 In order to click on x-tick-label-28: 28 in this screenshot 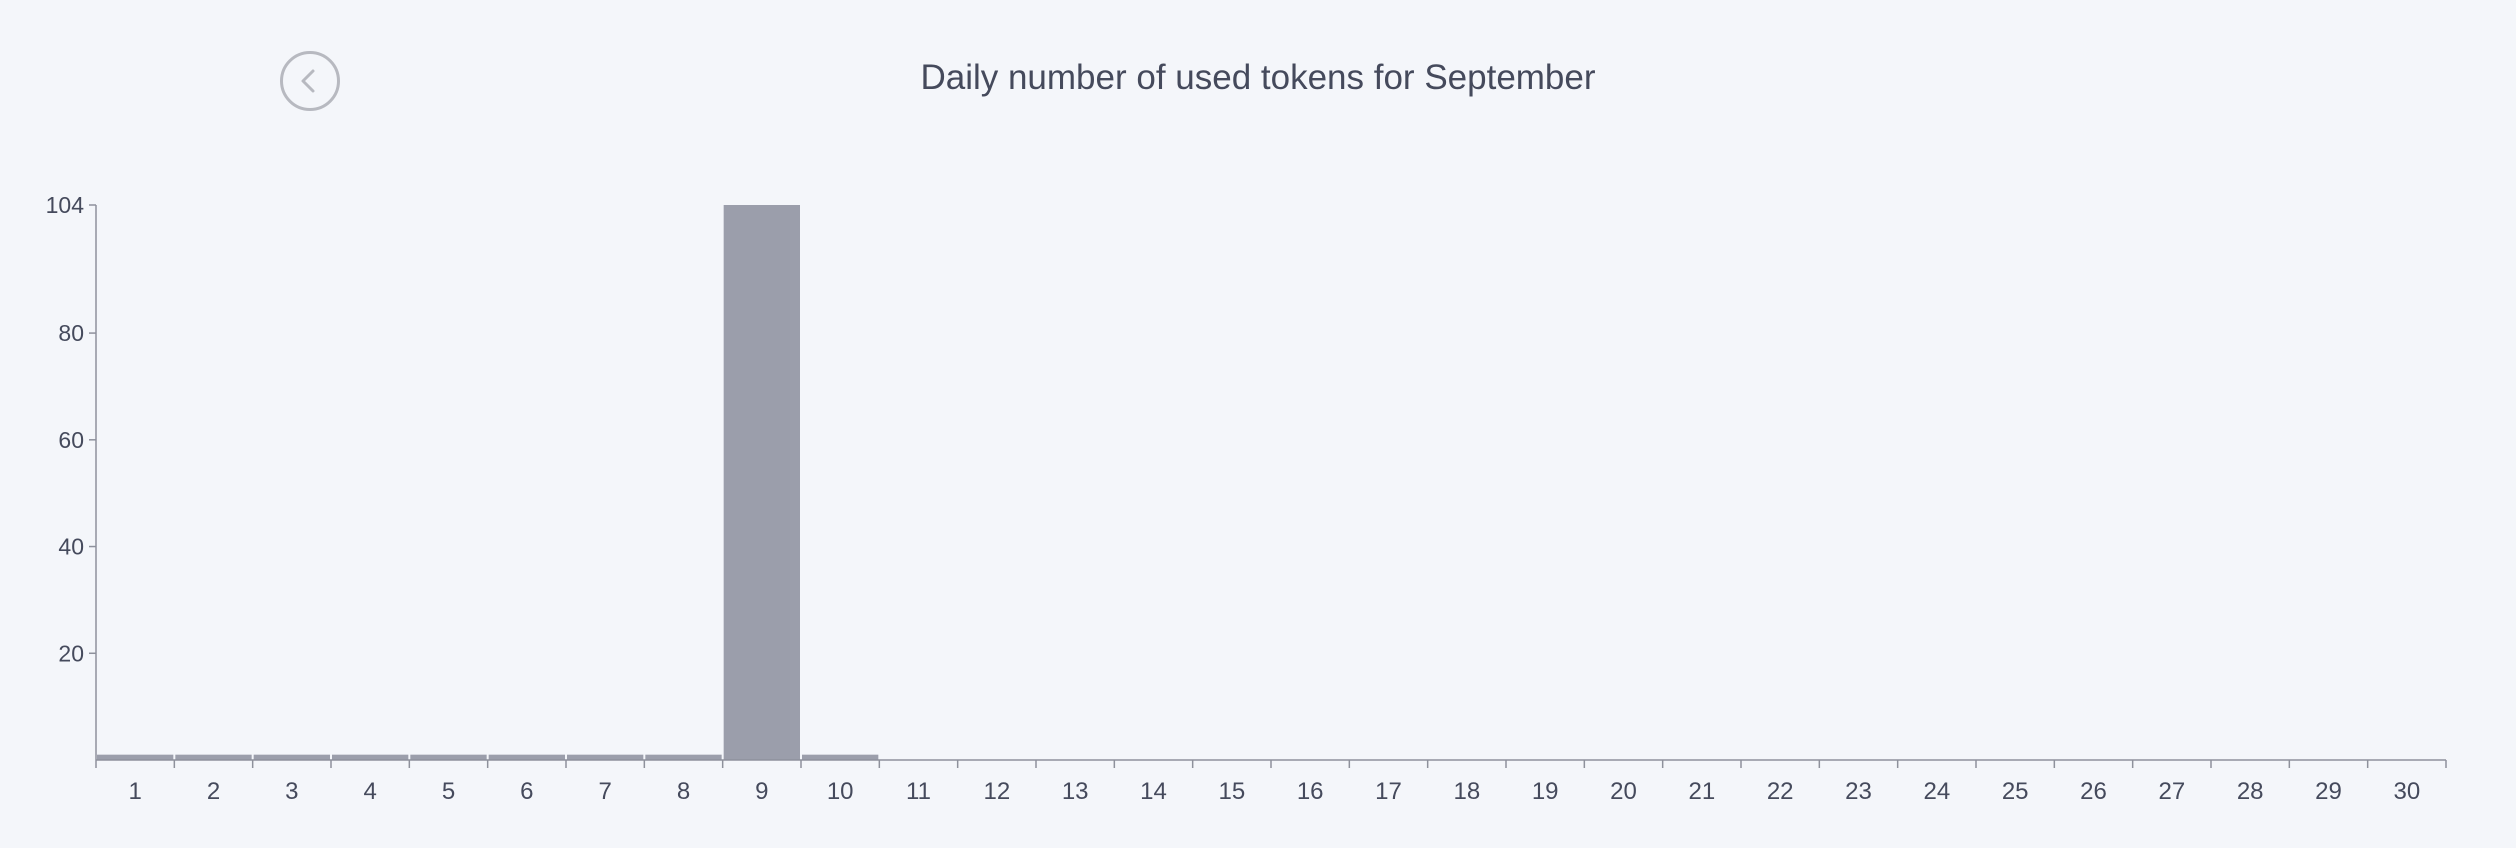, I will do `click(2250, 791)`.